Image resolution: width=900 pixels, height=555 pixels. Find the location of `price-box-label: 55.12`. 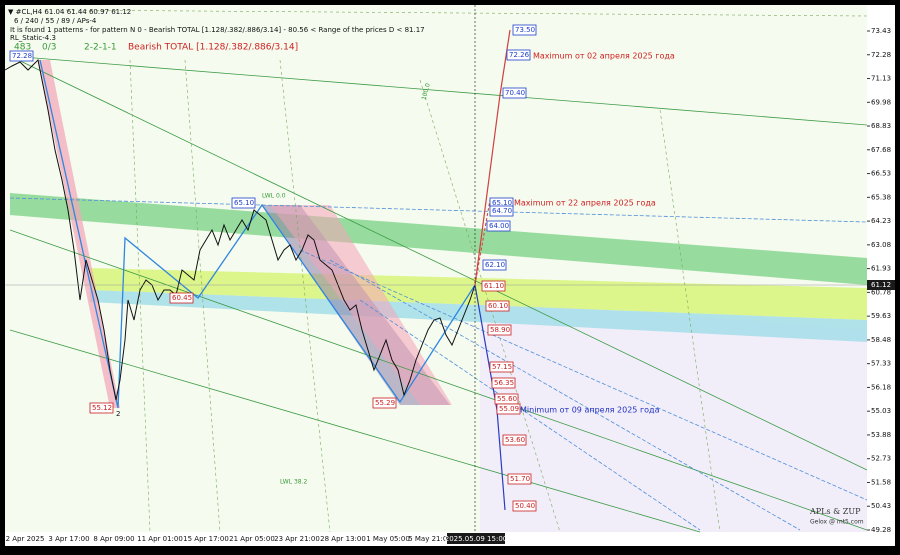

price-box-label: 55.12 is located at coordinates (102, 408).